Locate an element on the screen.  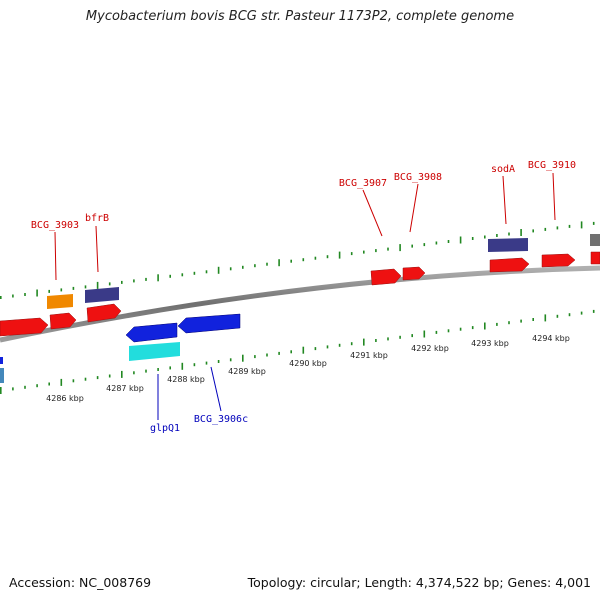
gene-label: BCG_3910 is located at coordinates (552, 165).